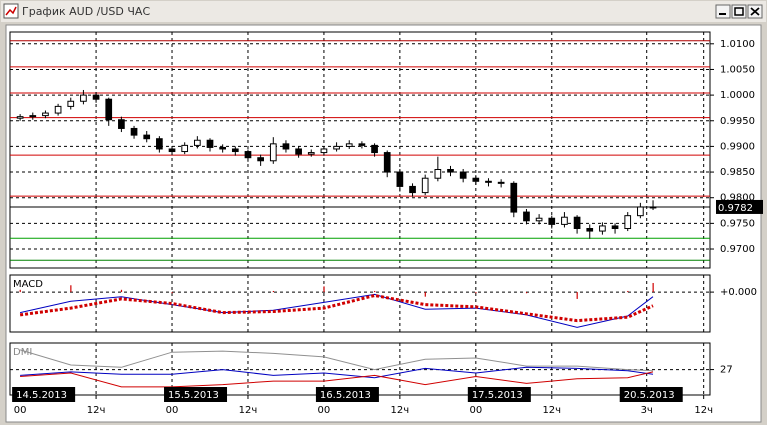  What do you see at coordinates (647, 410) in the screenshot?
I see `x-tick-label: 3ч` at bounding box center [647, 410].